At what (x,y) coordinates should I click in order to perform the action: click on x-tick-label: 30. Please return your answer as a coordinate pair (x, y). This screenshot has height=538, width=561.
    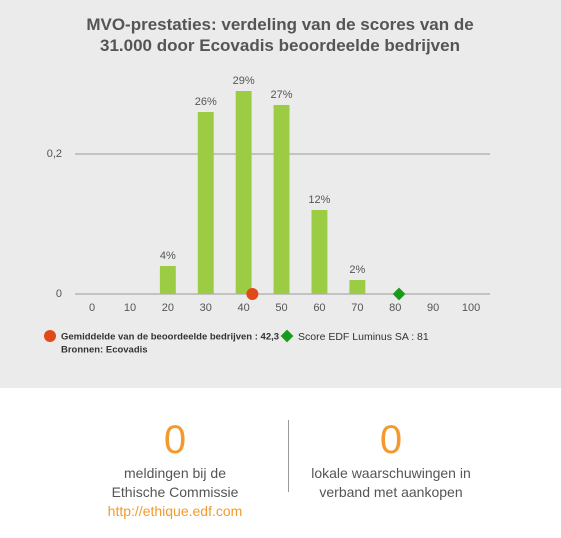
    Looking at the image, I should click on (206, 308).